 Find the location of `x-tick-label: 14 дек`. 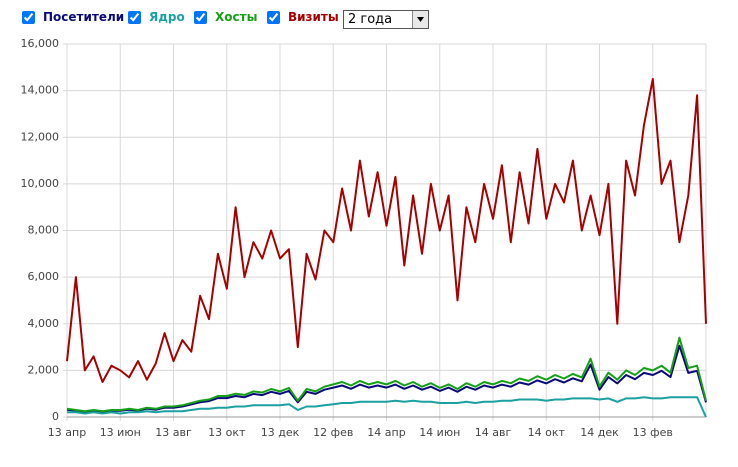

x-tick-label: 14 дек is located at coordinates (599, 432).